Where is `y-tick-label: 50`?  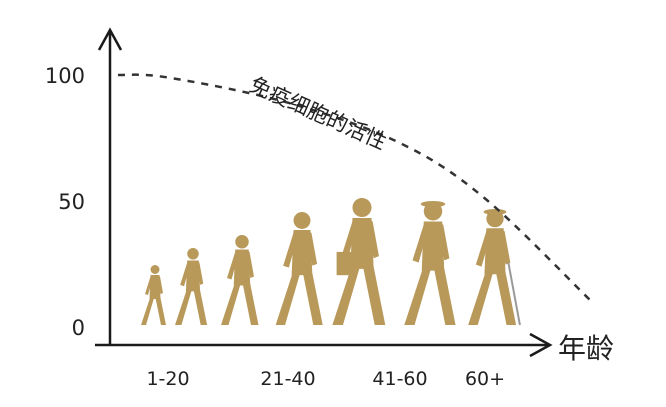
y-tick-label: 50 is located at coordinates (71, 202).